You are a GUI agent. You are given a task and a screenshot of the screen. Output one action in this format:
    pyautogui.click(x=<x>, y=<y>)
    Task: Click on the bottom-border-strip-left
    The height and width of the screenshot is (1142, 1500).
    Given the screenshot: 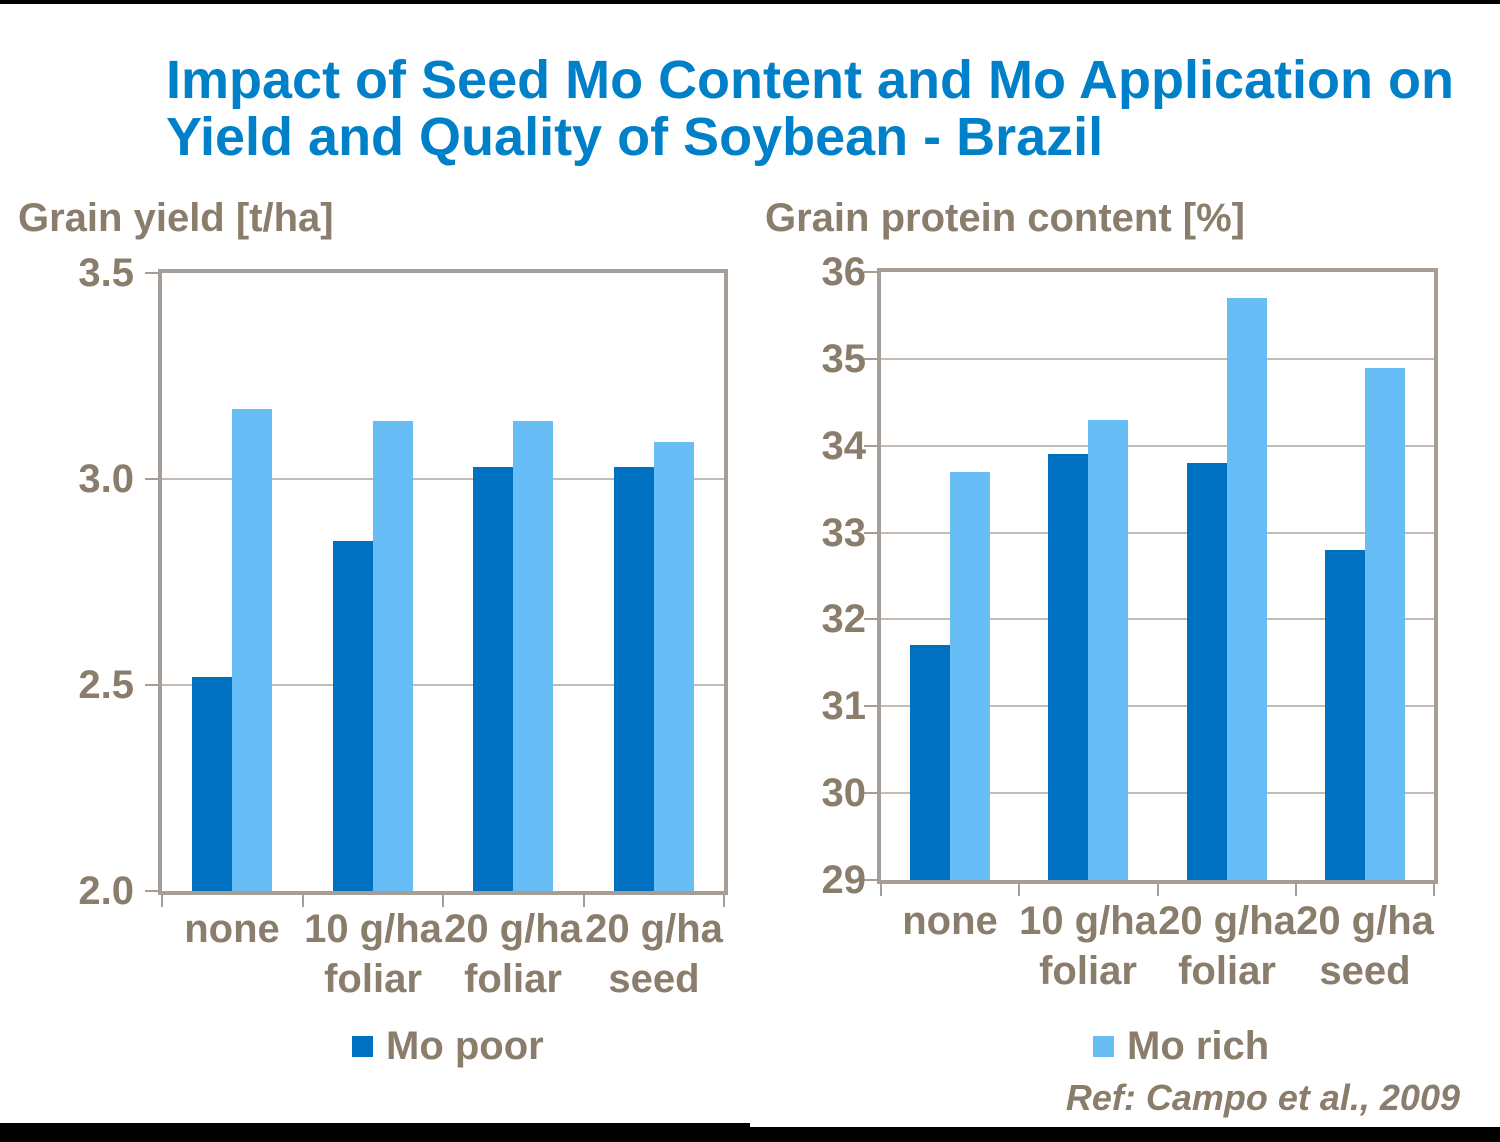 What is the action you would take?
    pyautogui.click(x=375, y=1132)
    